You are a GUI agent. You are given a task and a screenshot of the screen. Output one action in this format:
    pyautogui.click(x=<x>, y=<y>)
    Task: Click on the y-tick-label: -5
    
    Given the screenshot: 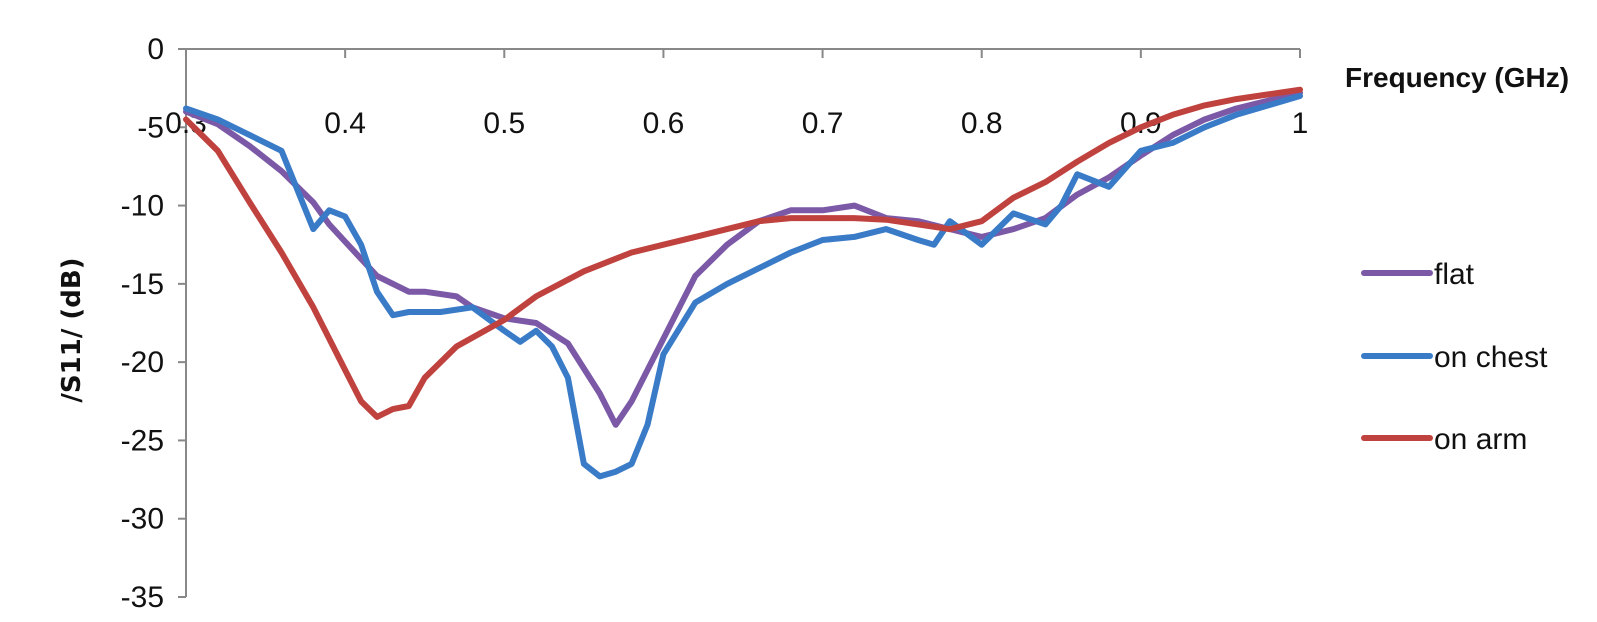 What is the action you would take?
    pyautogui.click(x=150, y=127)
    